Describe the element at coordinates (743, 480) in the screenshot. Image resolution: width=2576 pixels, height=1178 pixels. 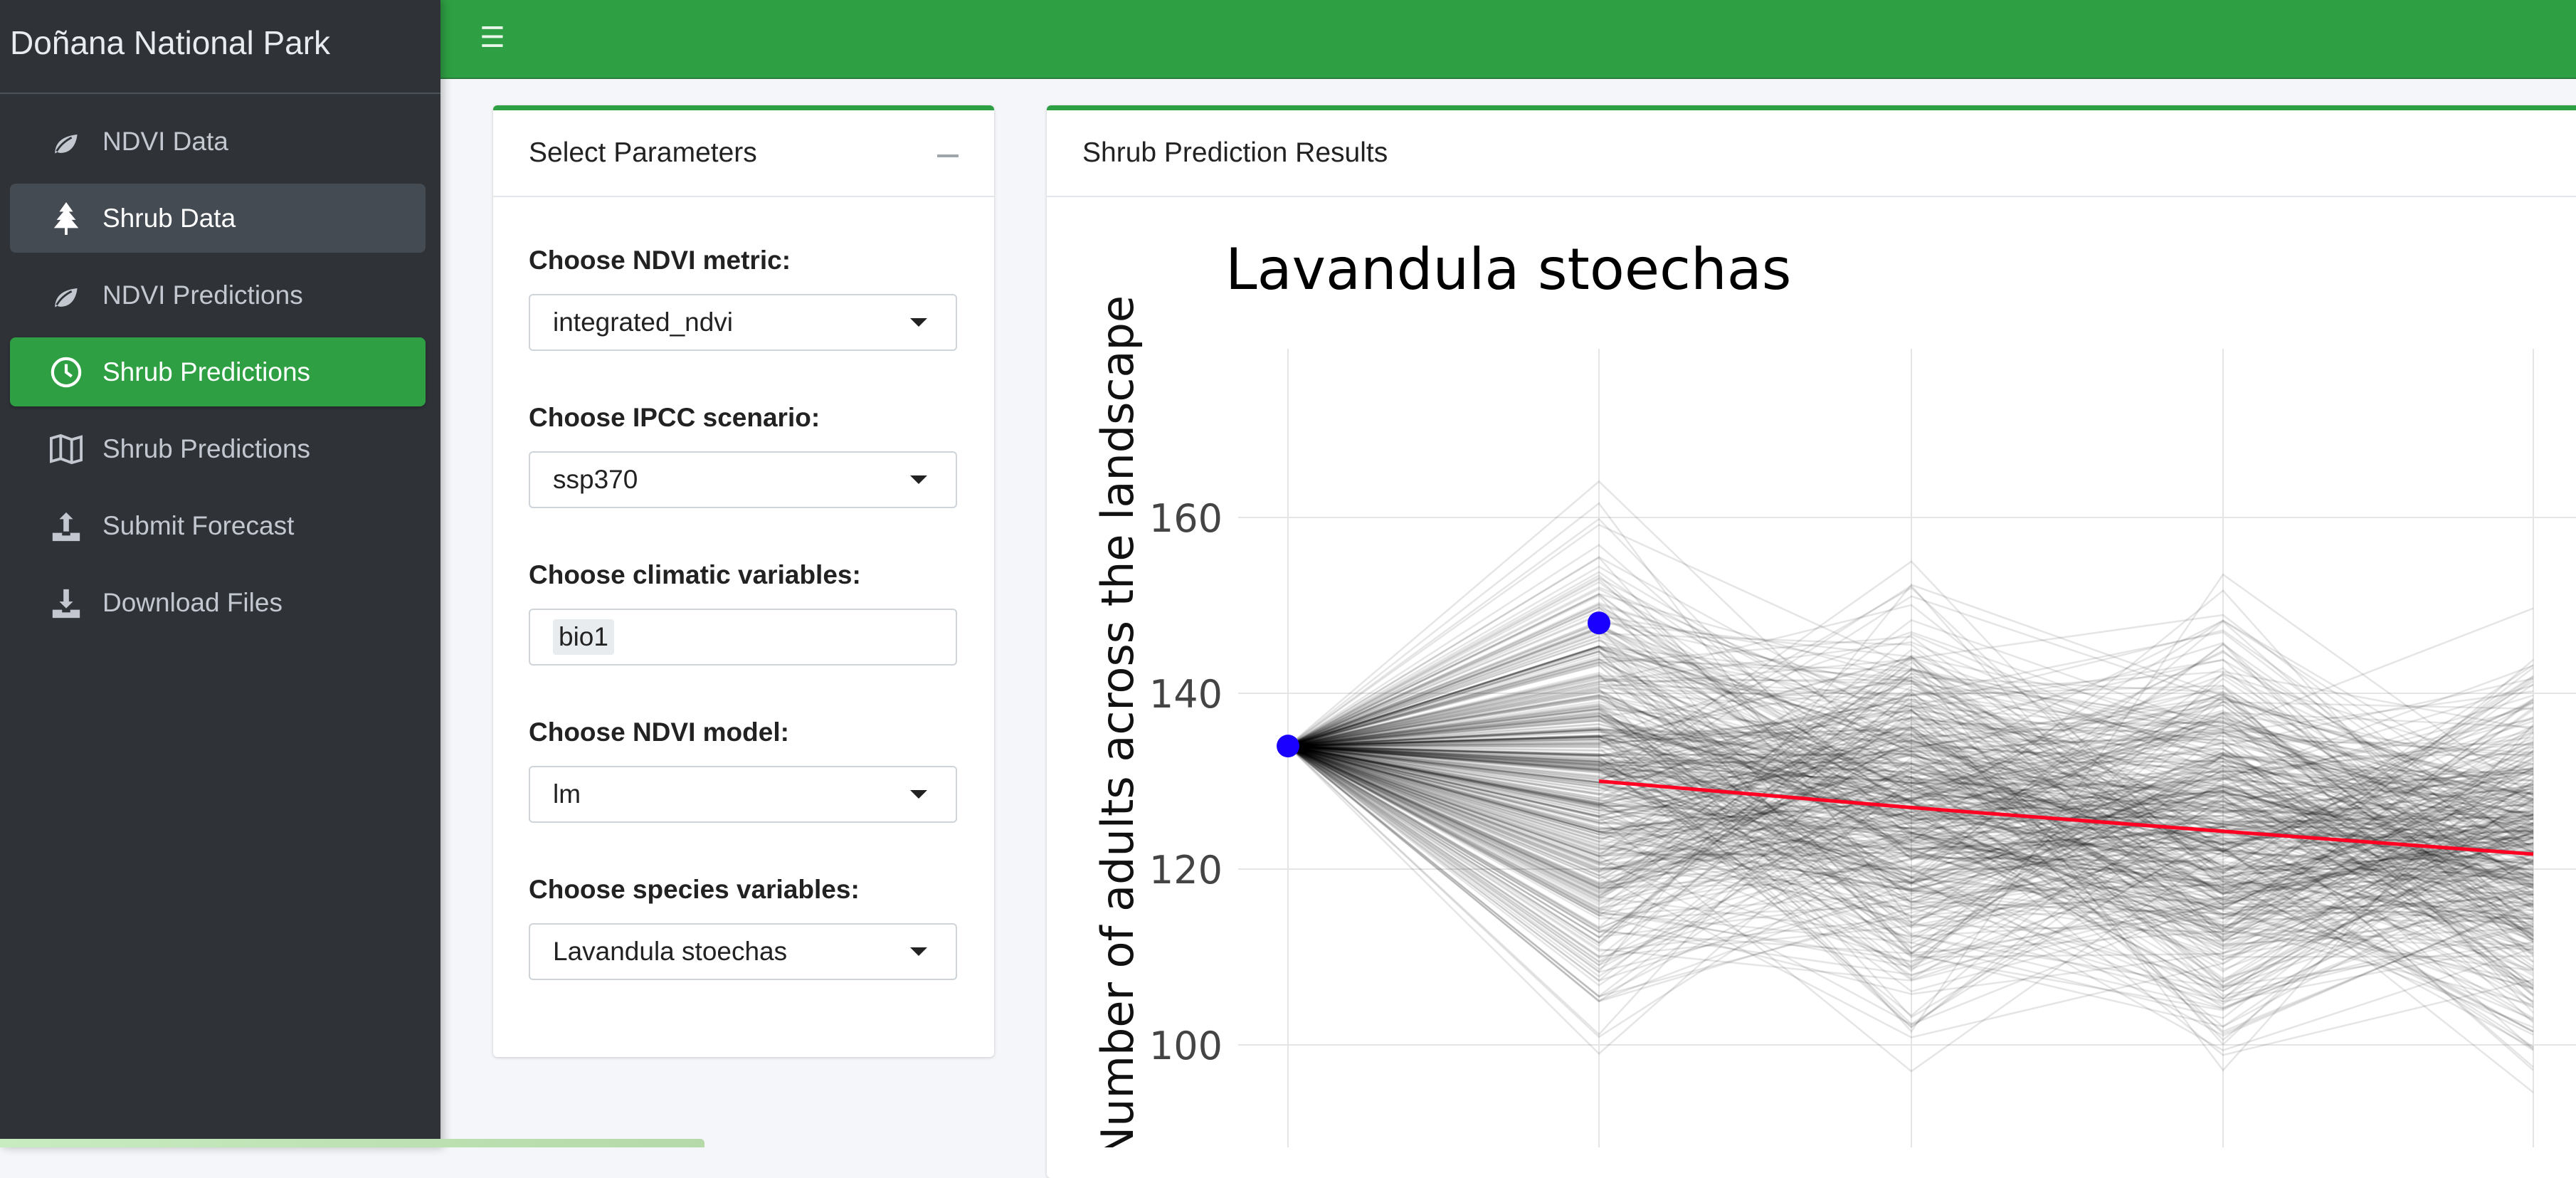
I see `select-dropdown: ssp370` at that location.